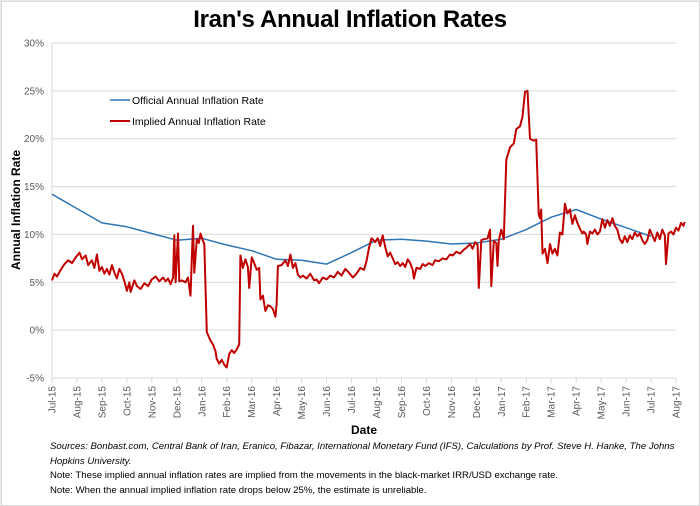  What do you see at coordinates (302, 403) in the screenshot?
I see `x-tick-label: May-16` at bounding box center [302, 403].